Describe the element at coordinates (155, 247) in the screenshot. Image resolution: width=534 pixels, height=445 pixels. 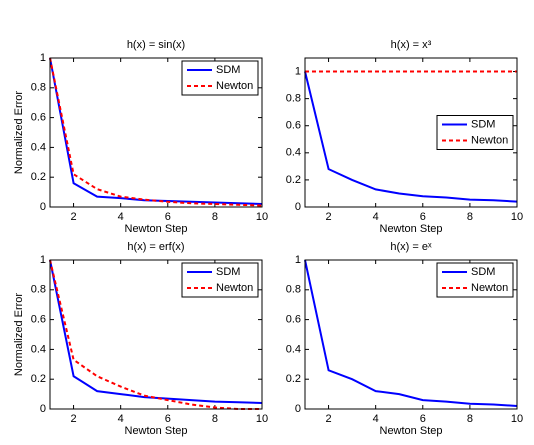
I see `subplot-title: h(x) = erf(x)` at that location.